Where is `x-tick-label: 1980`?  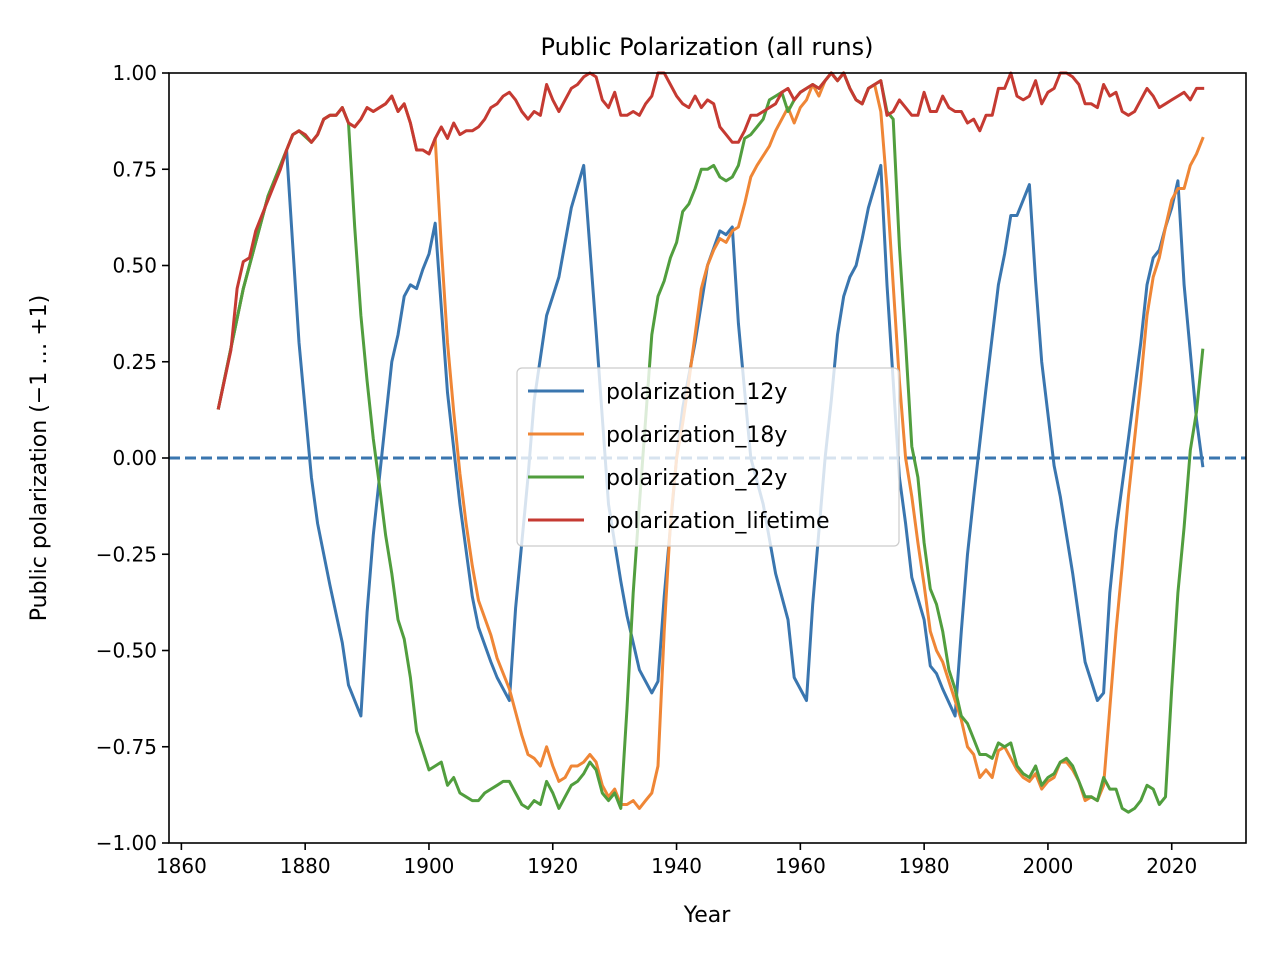 x-tick-label: 1980 is located at coordinates (924, 866).